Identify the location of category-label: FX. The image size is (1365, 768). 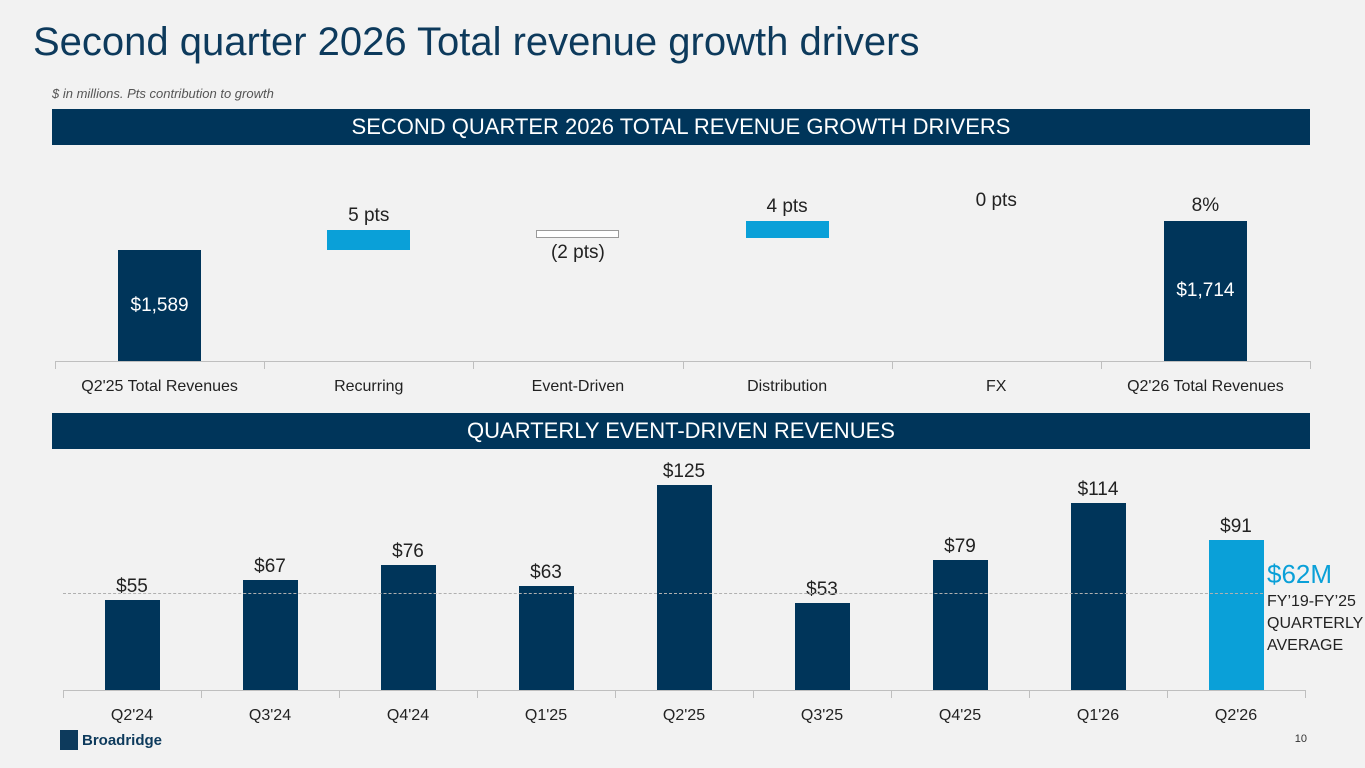
(996, 386).